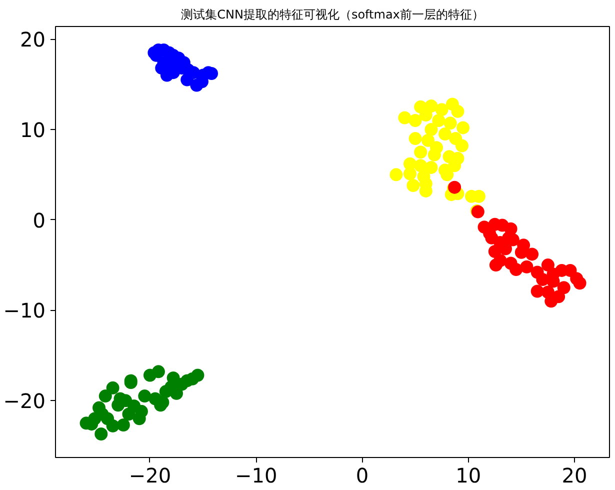 The width and height of the screenshot is (615, 490). What do you see at coordinates (33, 130) in the screenshot?
I see `y-tick-label: 10` at bounding box center [33, 130].